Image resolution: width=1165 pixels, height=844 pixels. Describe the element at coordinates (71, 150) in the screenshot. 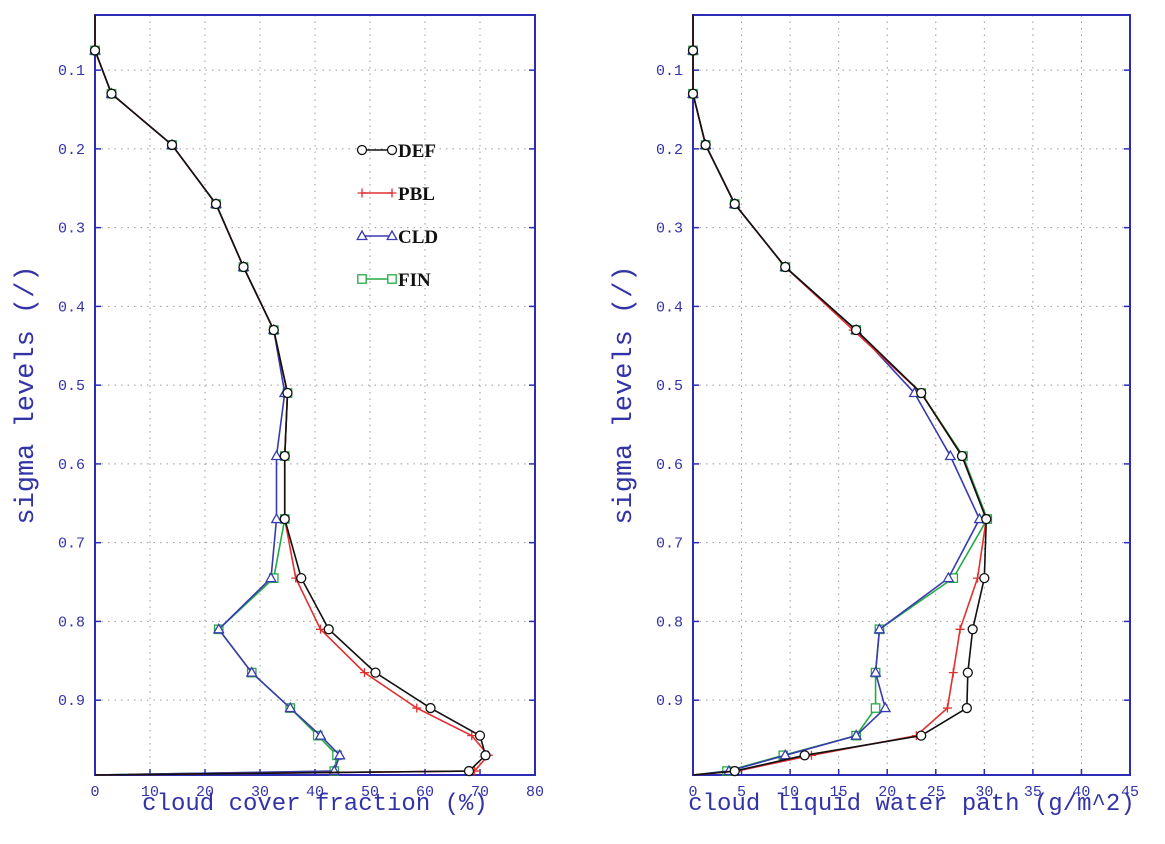

I see `y-tick-label: 0.2` at that location.